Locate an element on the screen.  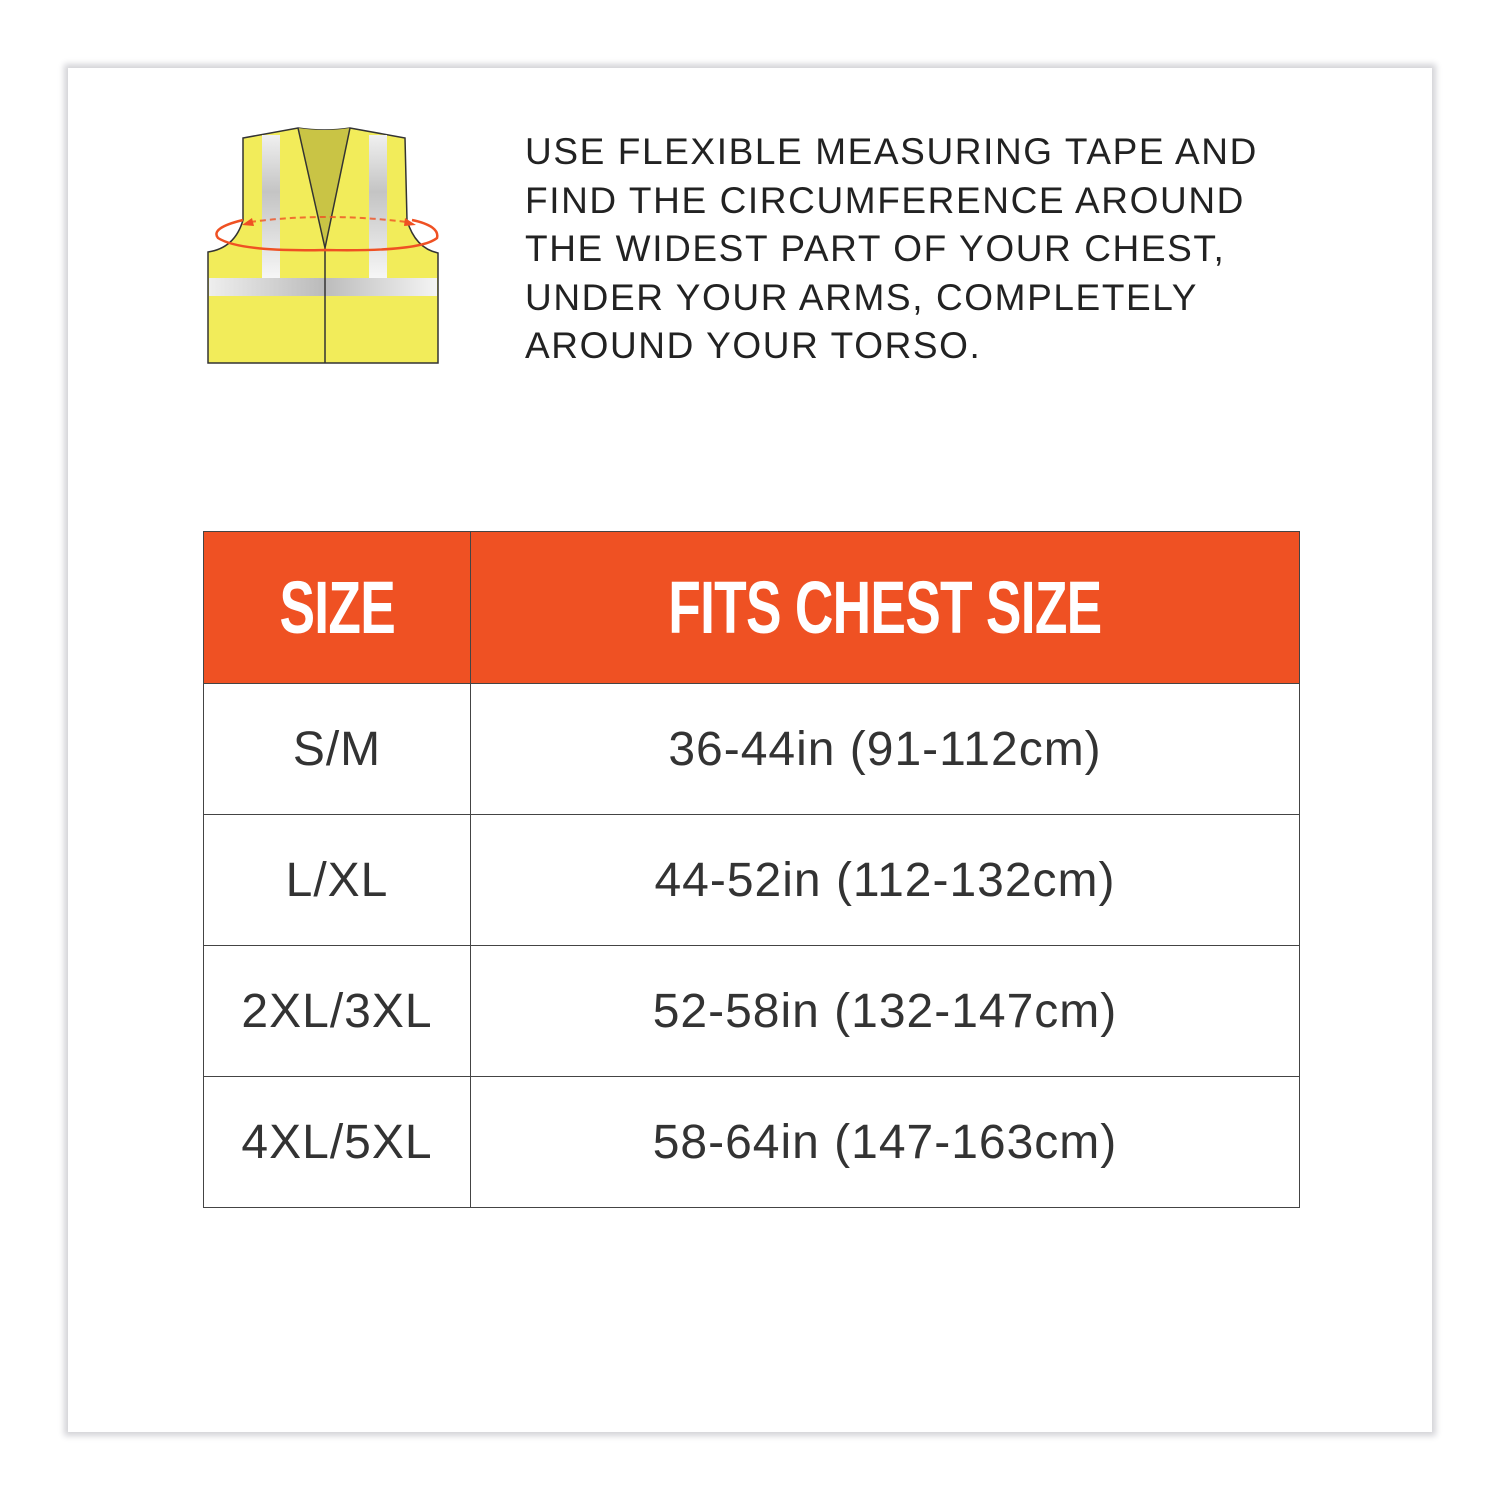
instruction-line: THE WIDEST PART OF YOUR CHEST, is located at coordinates (875, 248).